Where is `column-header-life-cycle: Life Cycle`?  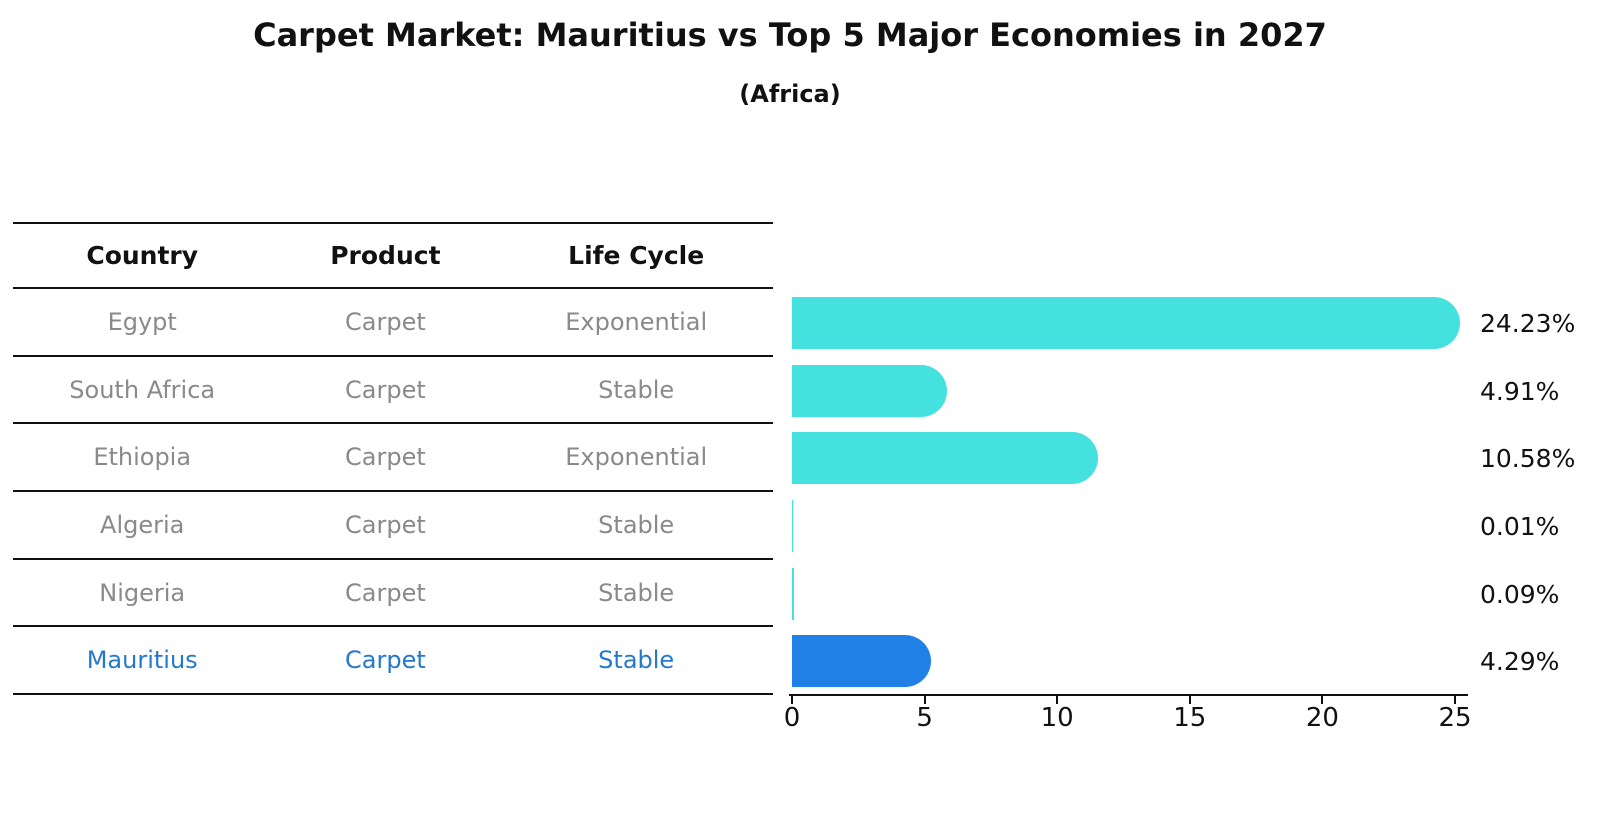 column-header-life-cycle: Life Cycle is located at coordinates (636, 255).